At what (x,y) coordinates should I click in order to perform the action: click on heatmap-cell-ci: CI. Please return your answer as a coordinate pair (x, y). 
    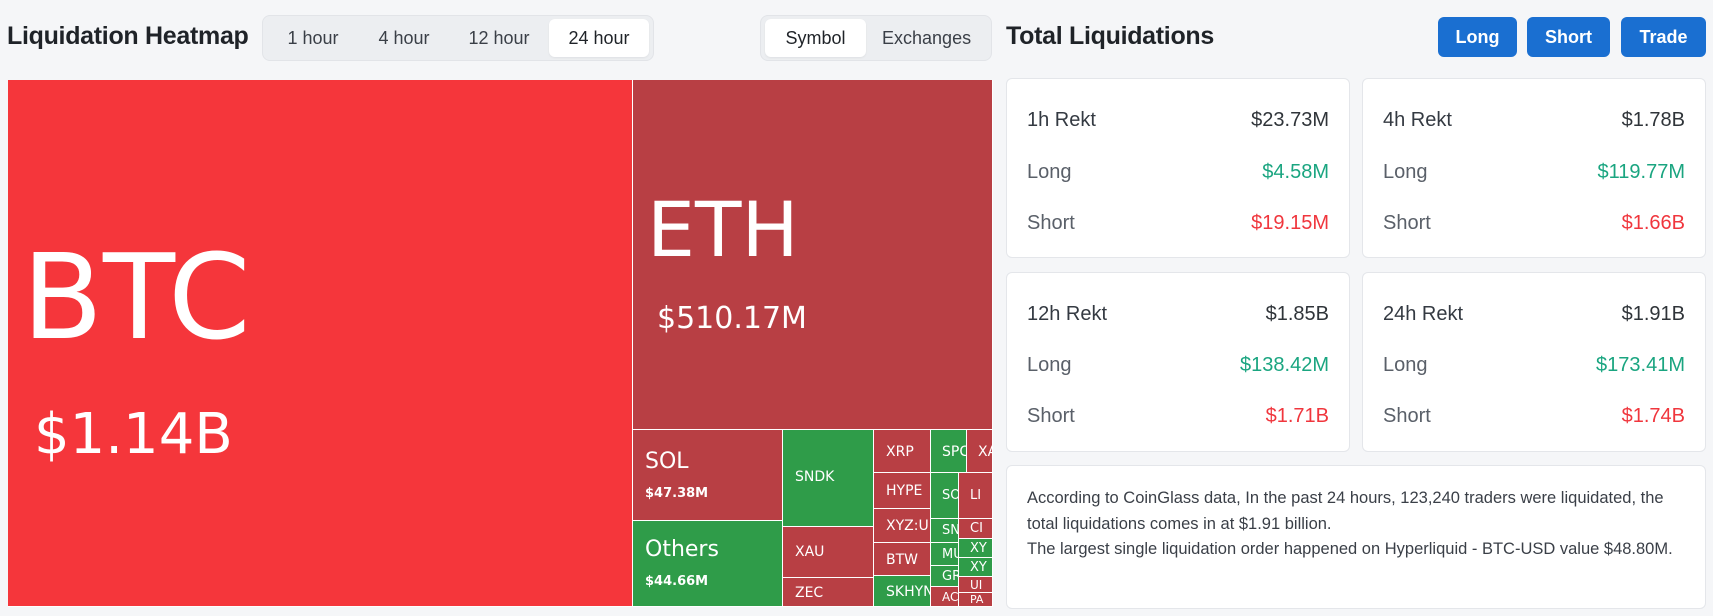
    Looking at the image, I should click on (976, 529).